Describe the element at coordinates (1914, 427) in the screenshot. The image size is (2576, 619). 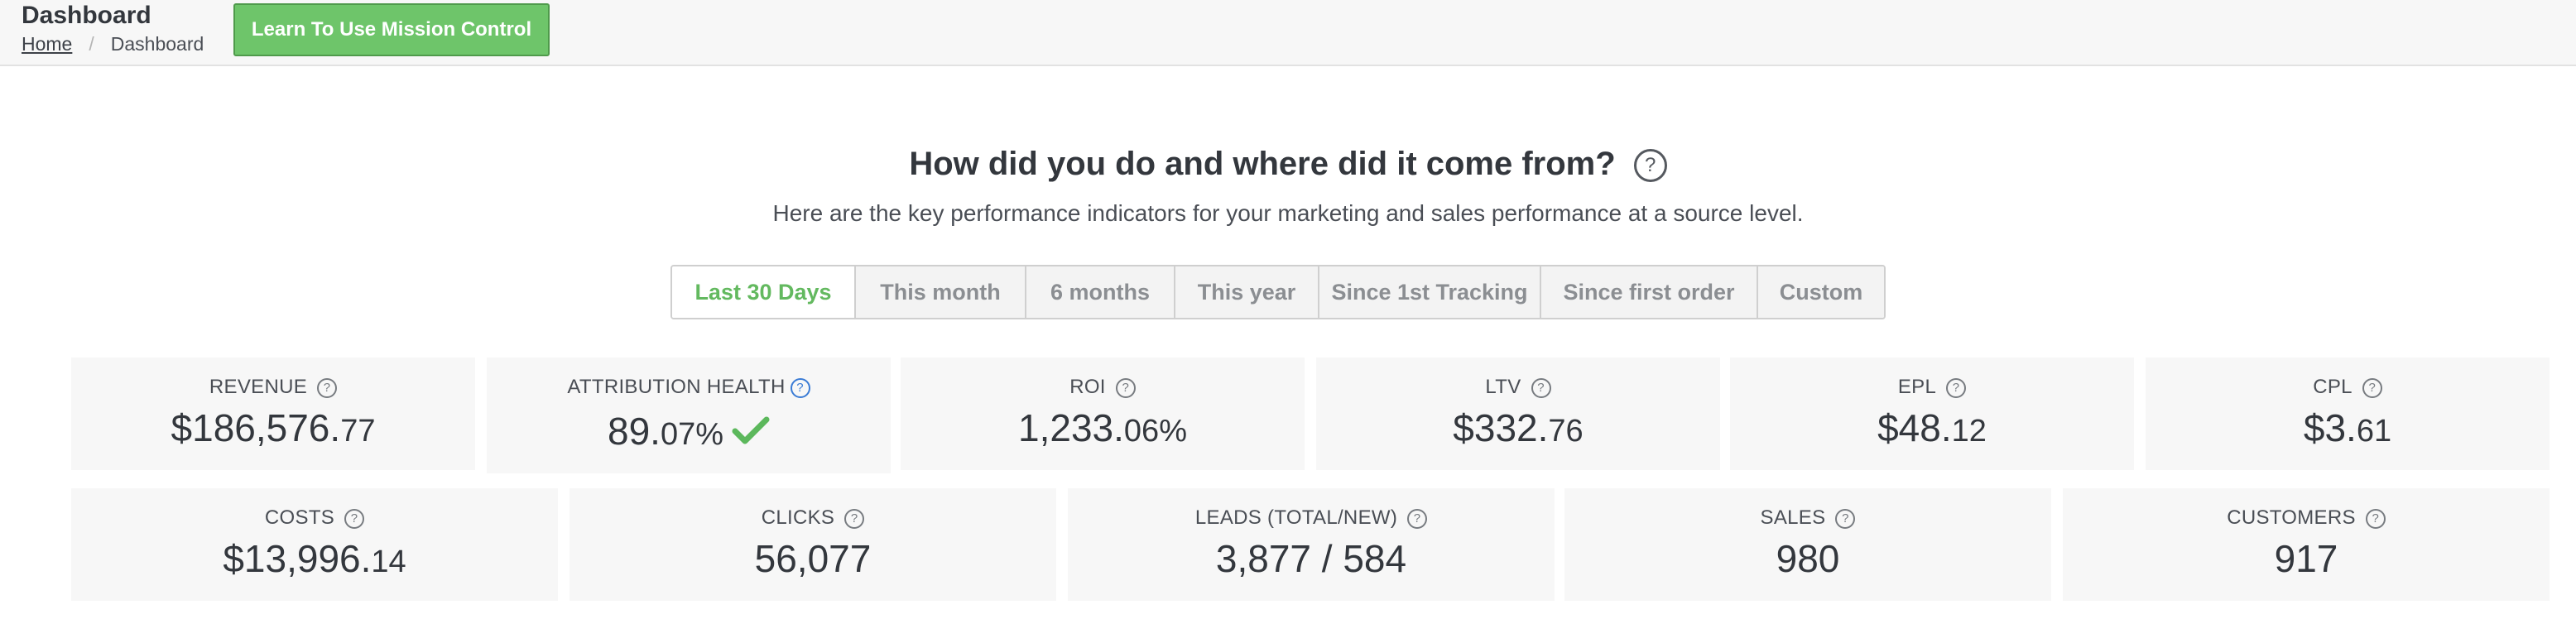
I see `kpi-value-main: $48.` at that location.